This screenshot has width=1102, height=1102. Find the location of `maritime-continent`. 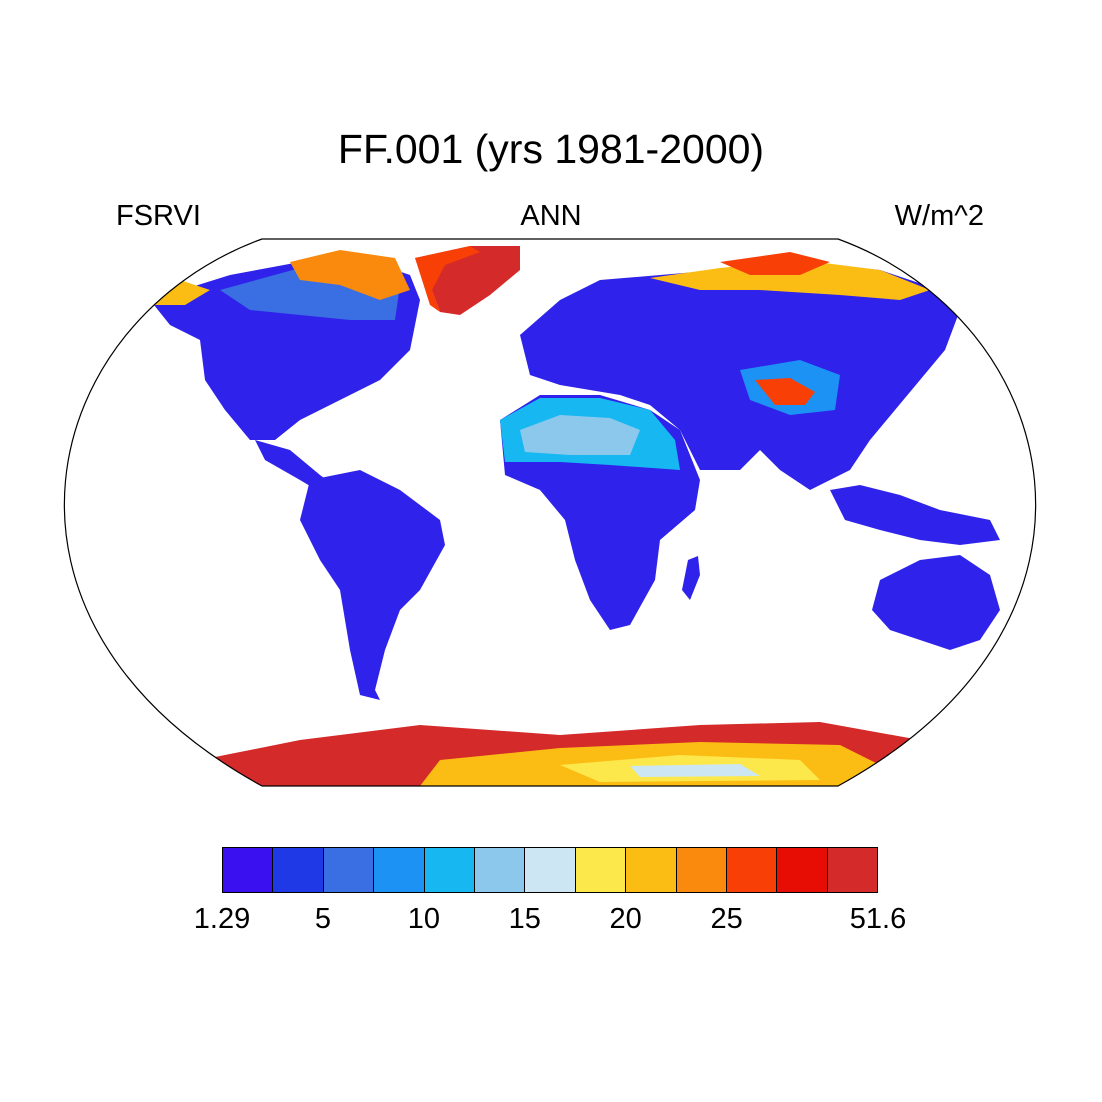

maritime-continent is located at coordinates (915, 515).